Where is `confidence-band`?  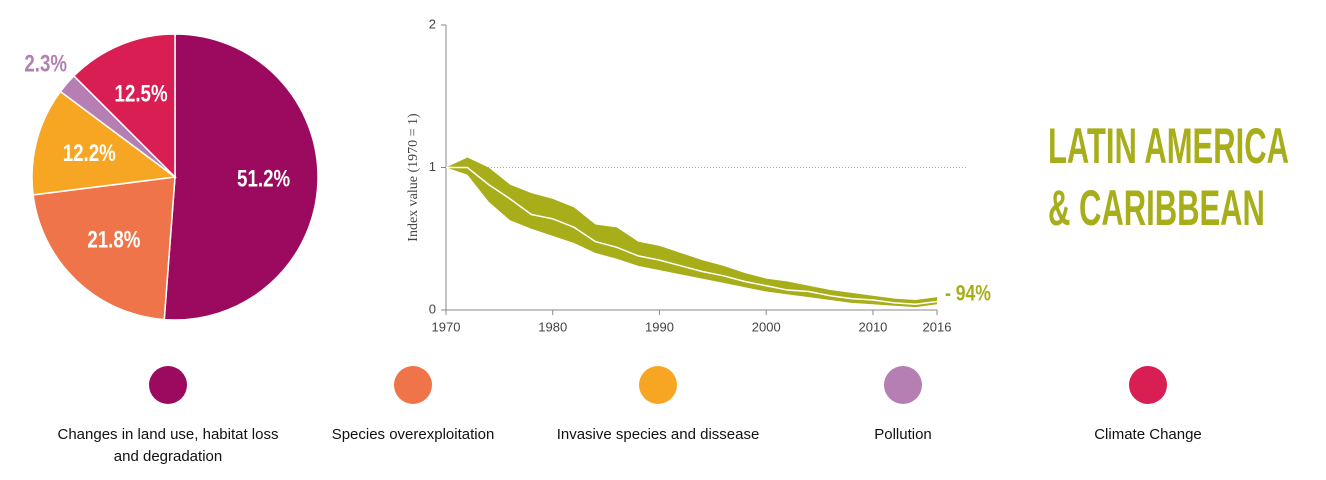
confidence-band is located at coordinates (691, 232).